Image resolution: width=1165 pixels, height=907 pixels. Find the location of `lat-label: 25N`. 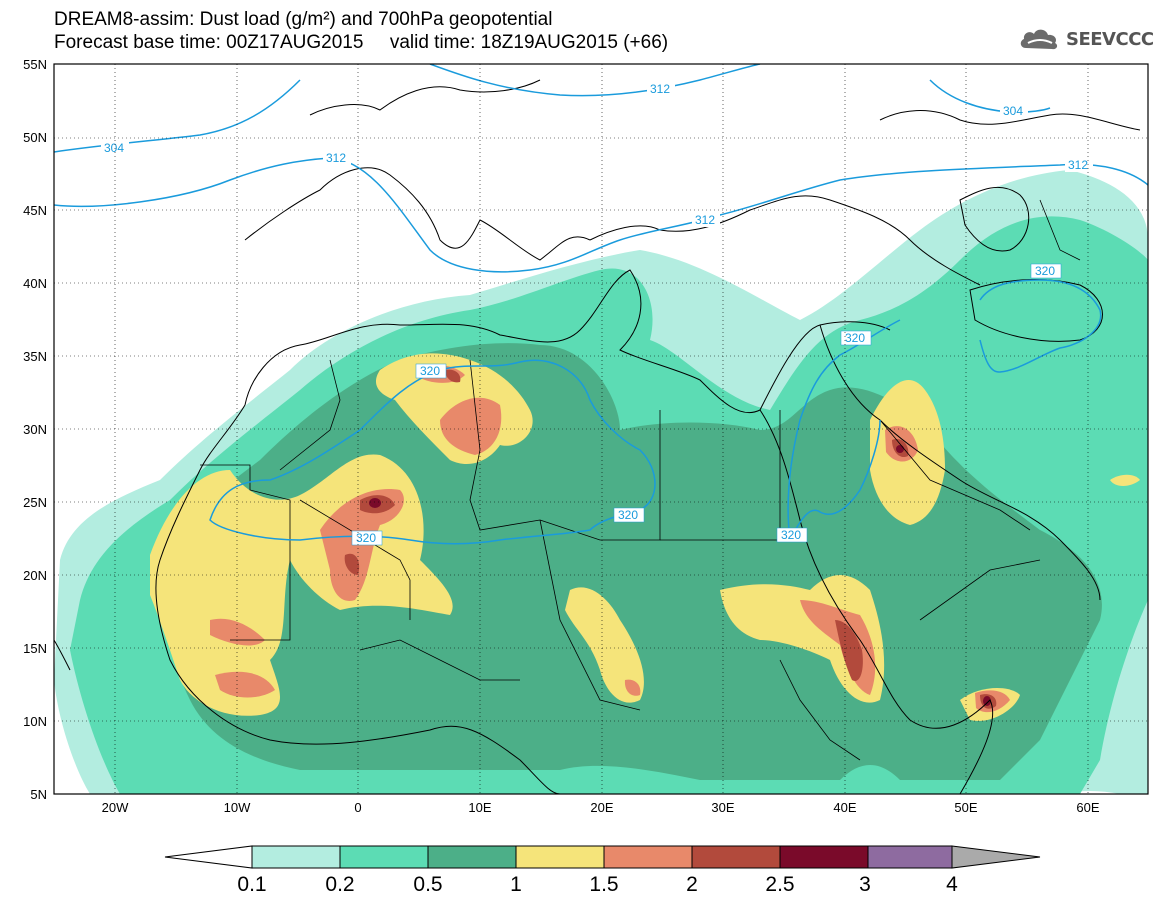

lat-label: 25N is located at coordinates (35, 502).